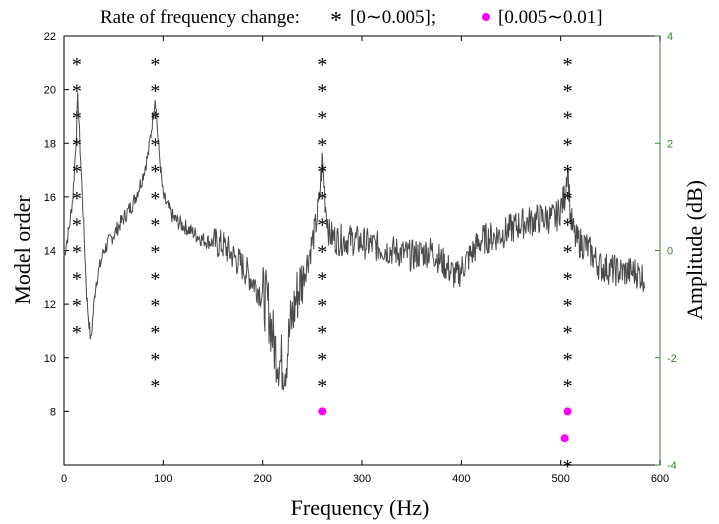 The width and height of the screenshot is (719, 524). I want to click on legend-entry-unstable: [0.005∼0.01], so click(550, 17).